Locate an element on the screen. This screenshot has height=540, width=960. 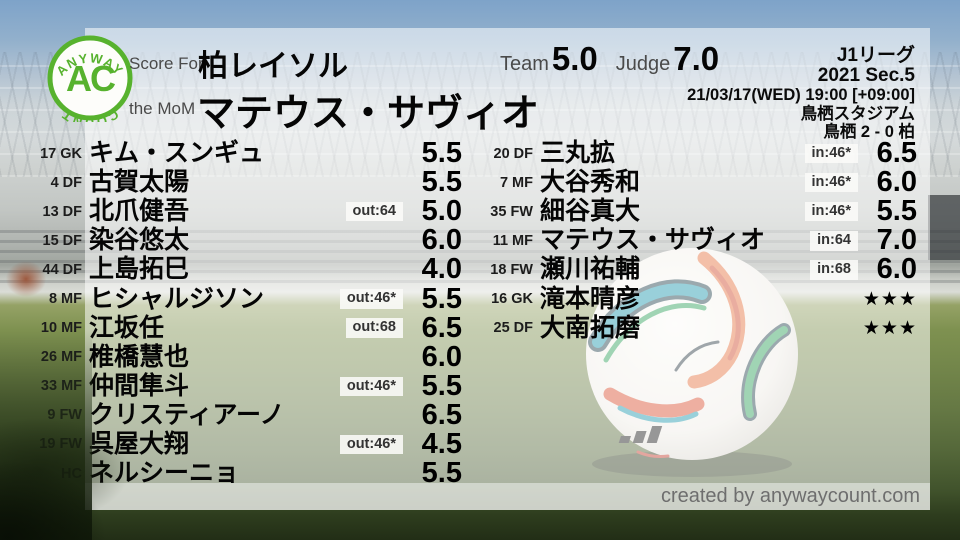
venue: 鳥栖スタジアム is located at coordinates (857, 113).